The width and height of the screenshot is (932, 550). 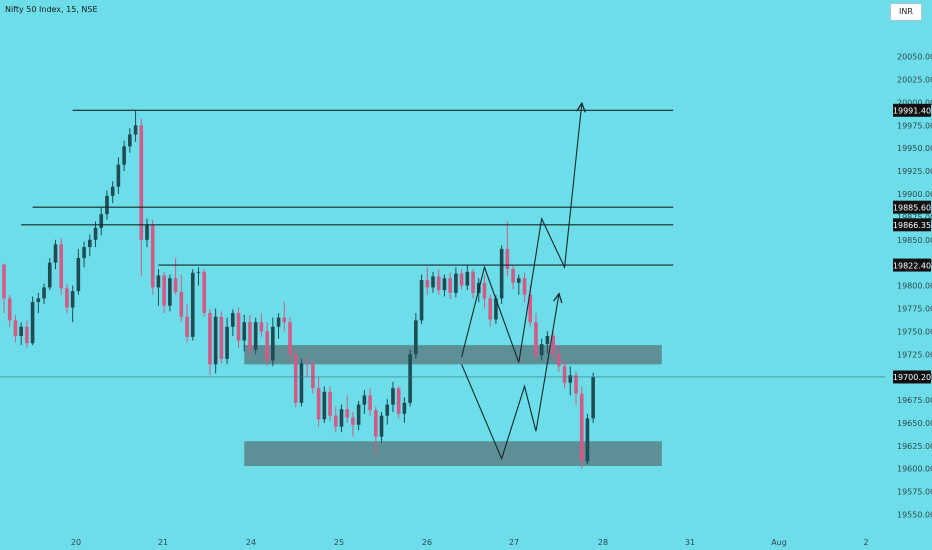 What do you see at coordinates (51, 9) in the screenshot?
I see `symbol-title: Nifty 50 Index, 15, NSE` at bounding box center [51, 9].